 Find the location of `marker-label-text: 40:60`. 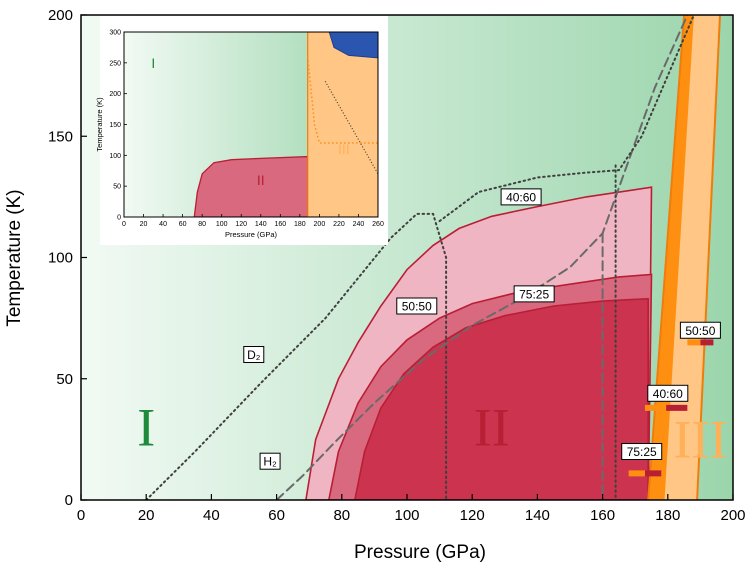

marker-label-text: 40:60 is located at coordinates (668, 394).